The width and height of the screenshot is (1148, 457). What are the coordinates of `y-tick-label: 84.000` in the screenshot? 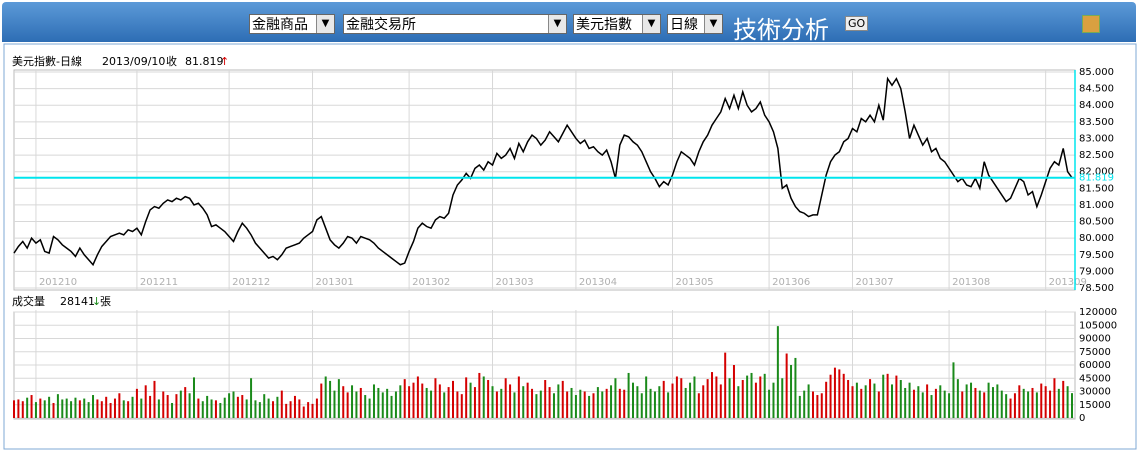 It's located at (1096, 105).